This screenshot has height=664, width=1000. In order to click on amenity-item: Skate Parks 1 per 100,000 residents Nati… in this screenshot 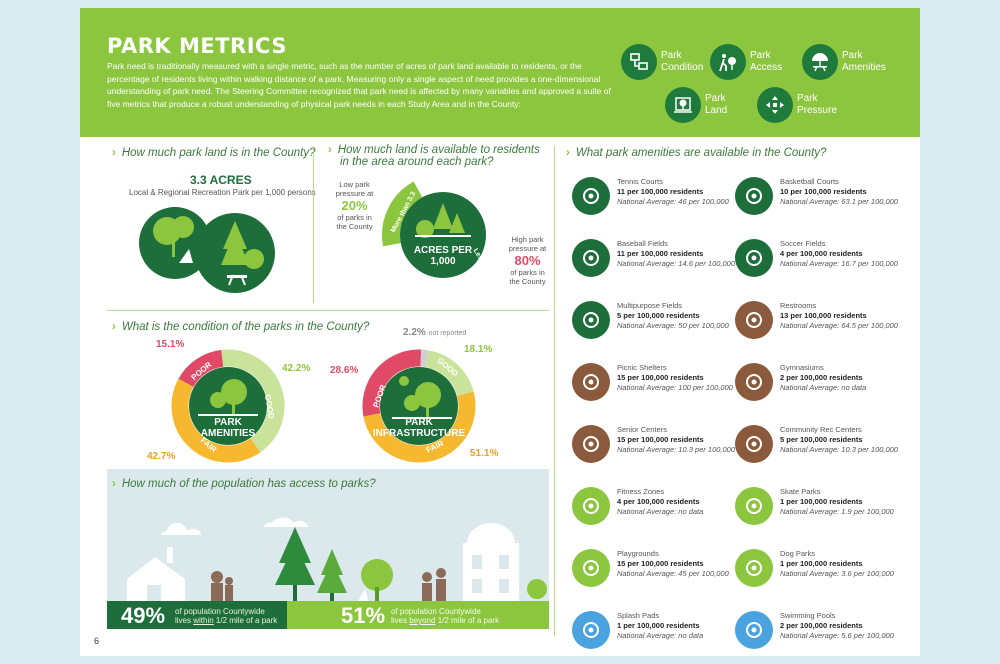, I will do `click(820, 509)`.